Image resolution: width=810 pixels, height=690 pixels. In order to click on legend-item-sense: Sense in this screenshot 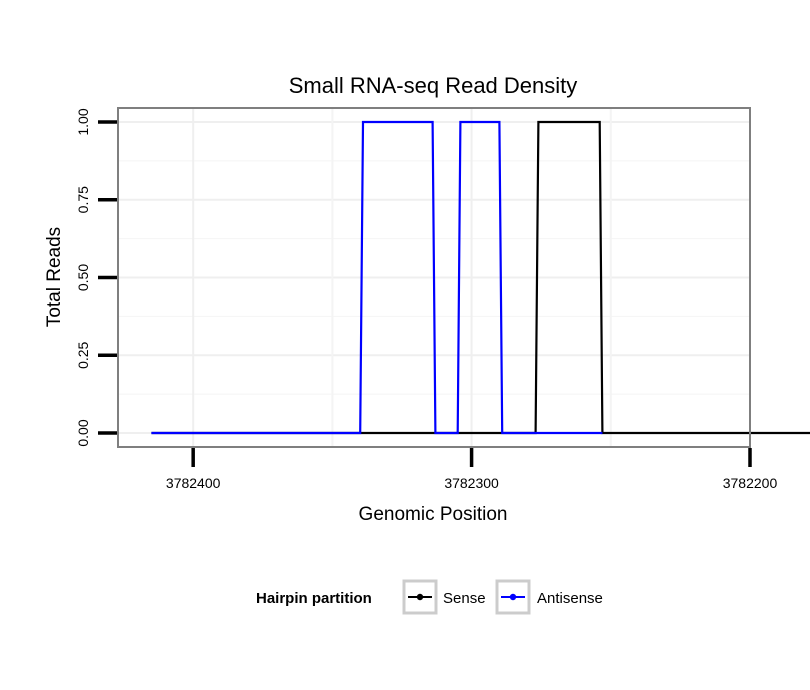, I will do `click(444, 597)`.